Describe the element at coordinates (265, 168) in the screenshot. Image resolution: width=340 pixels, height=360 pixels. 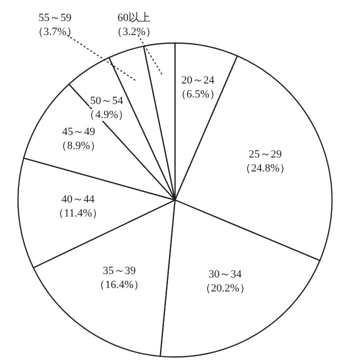
I see `data-label: （24.8%）` at that location.